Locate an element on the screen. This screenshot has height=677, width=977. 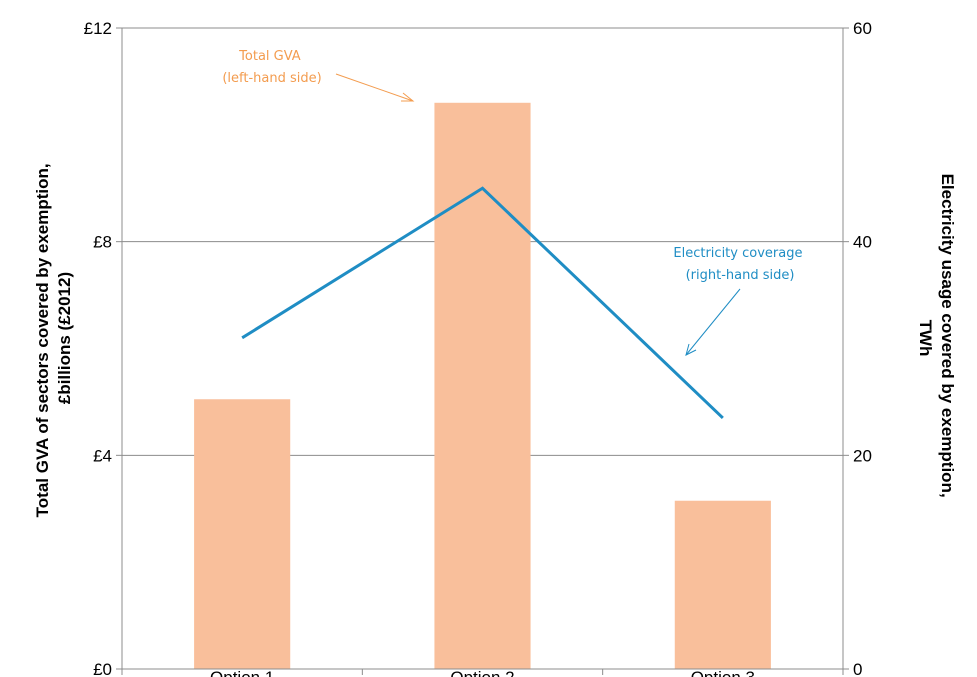
annotation-total-gva-arrow is located at coordinates (375, 87).